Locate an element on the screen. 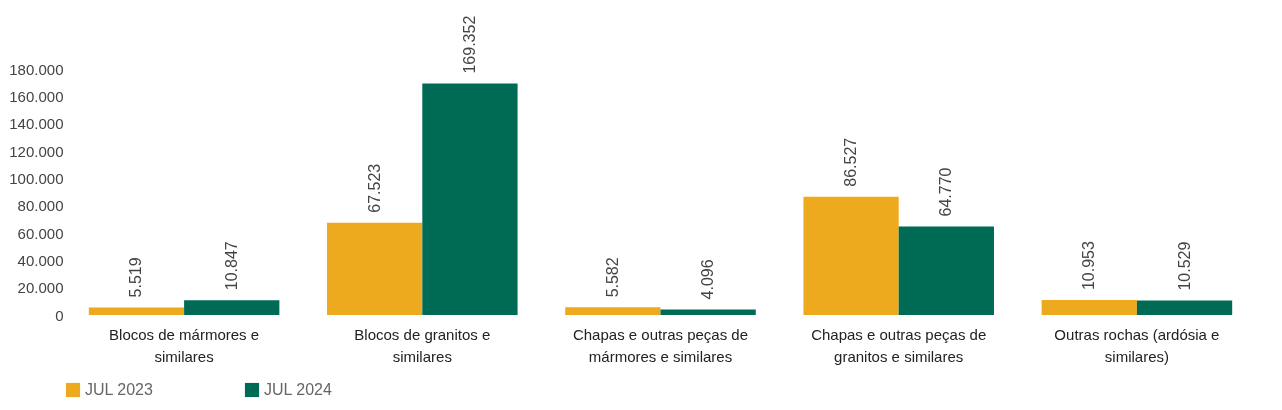  y-tick-label: 60.000 is located at coordinates (40, 233).